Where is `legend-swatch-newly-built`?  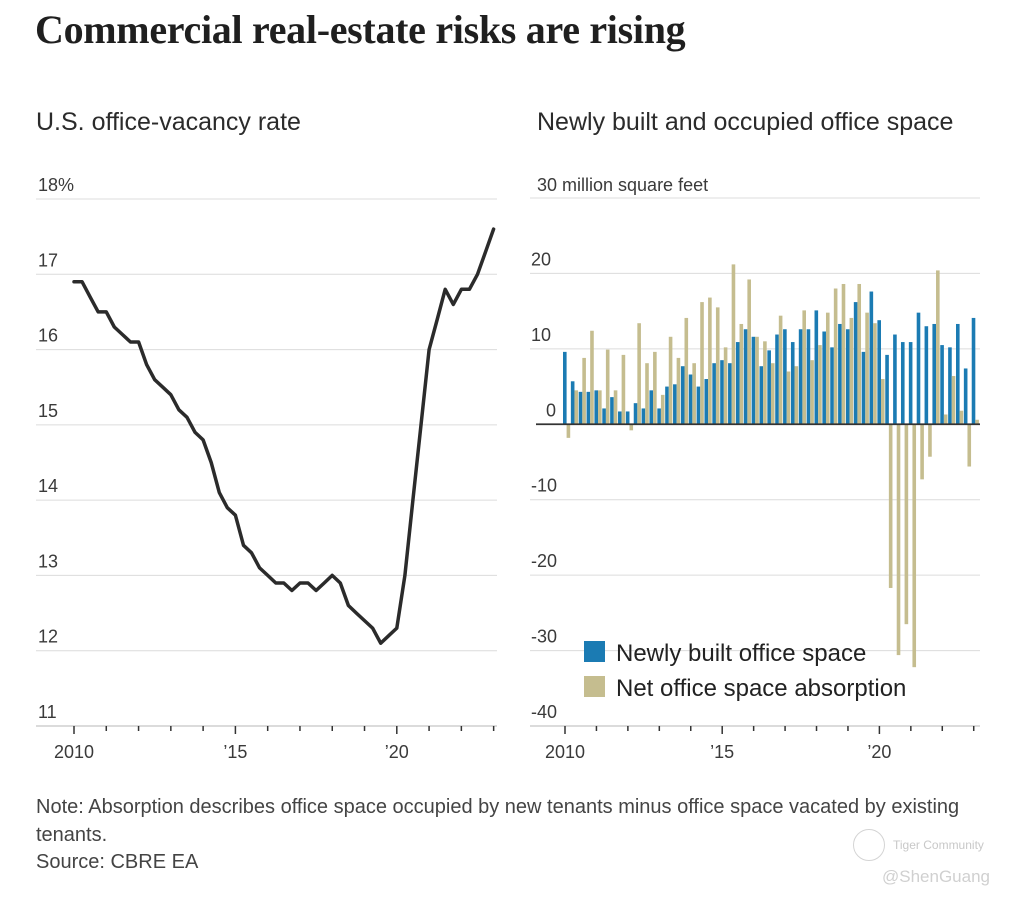
legend-swatch-newly-built is located at coordinates (594, 651).